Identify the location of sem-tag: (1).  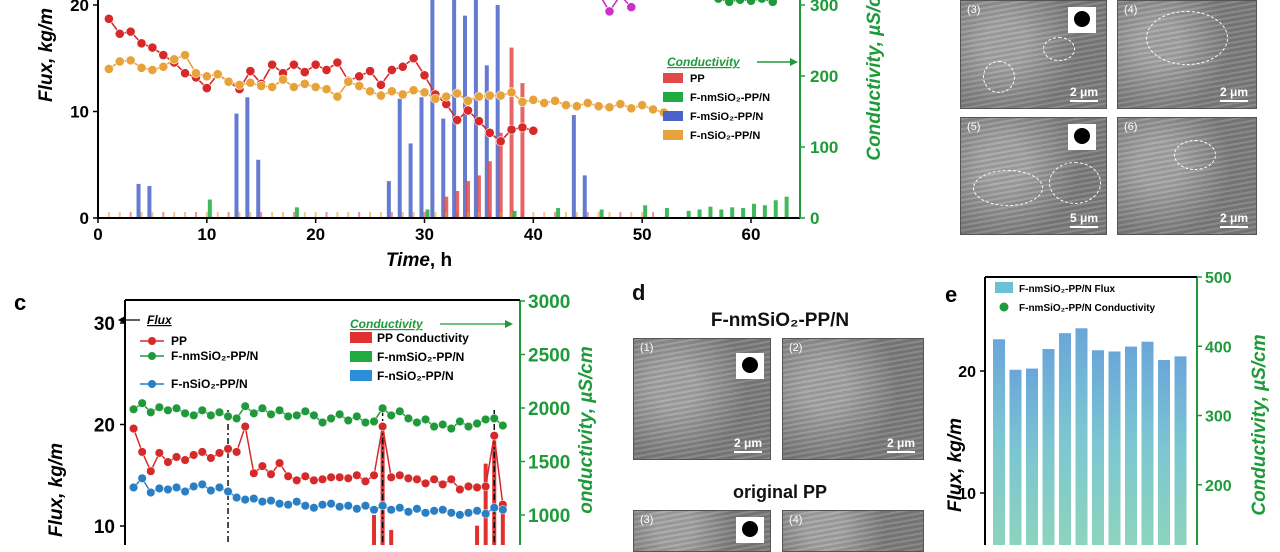
(646, 348).